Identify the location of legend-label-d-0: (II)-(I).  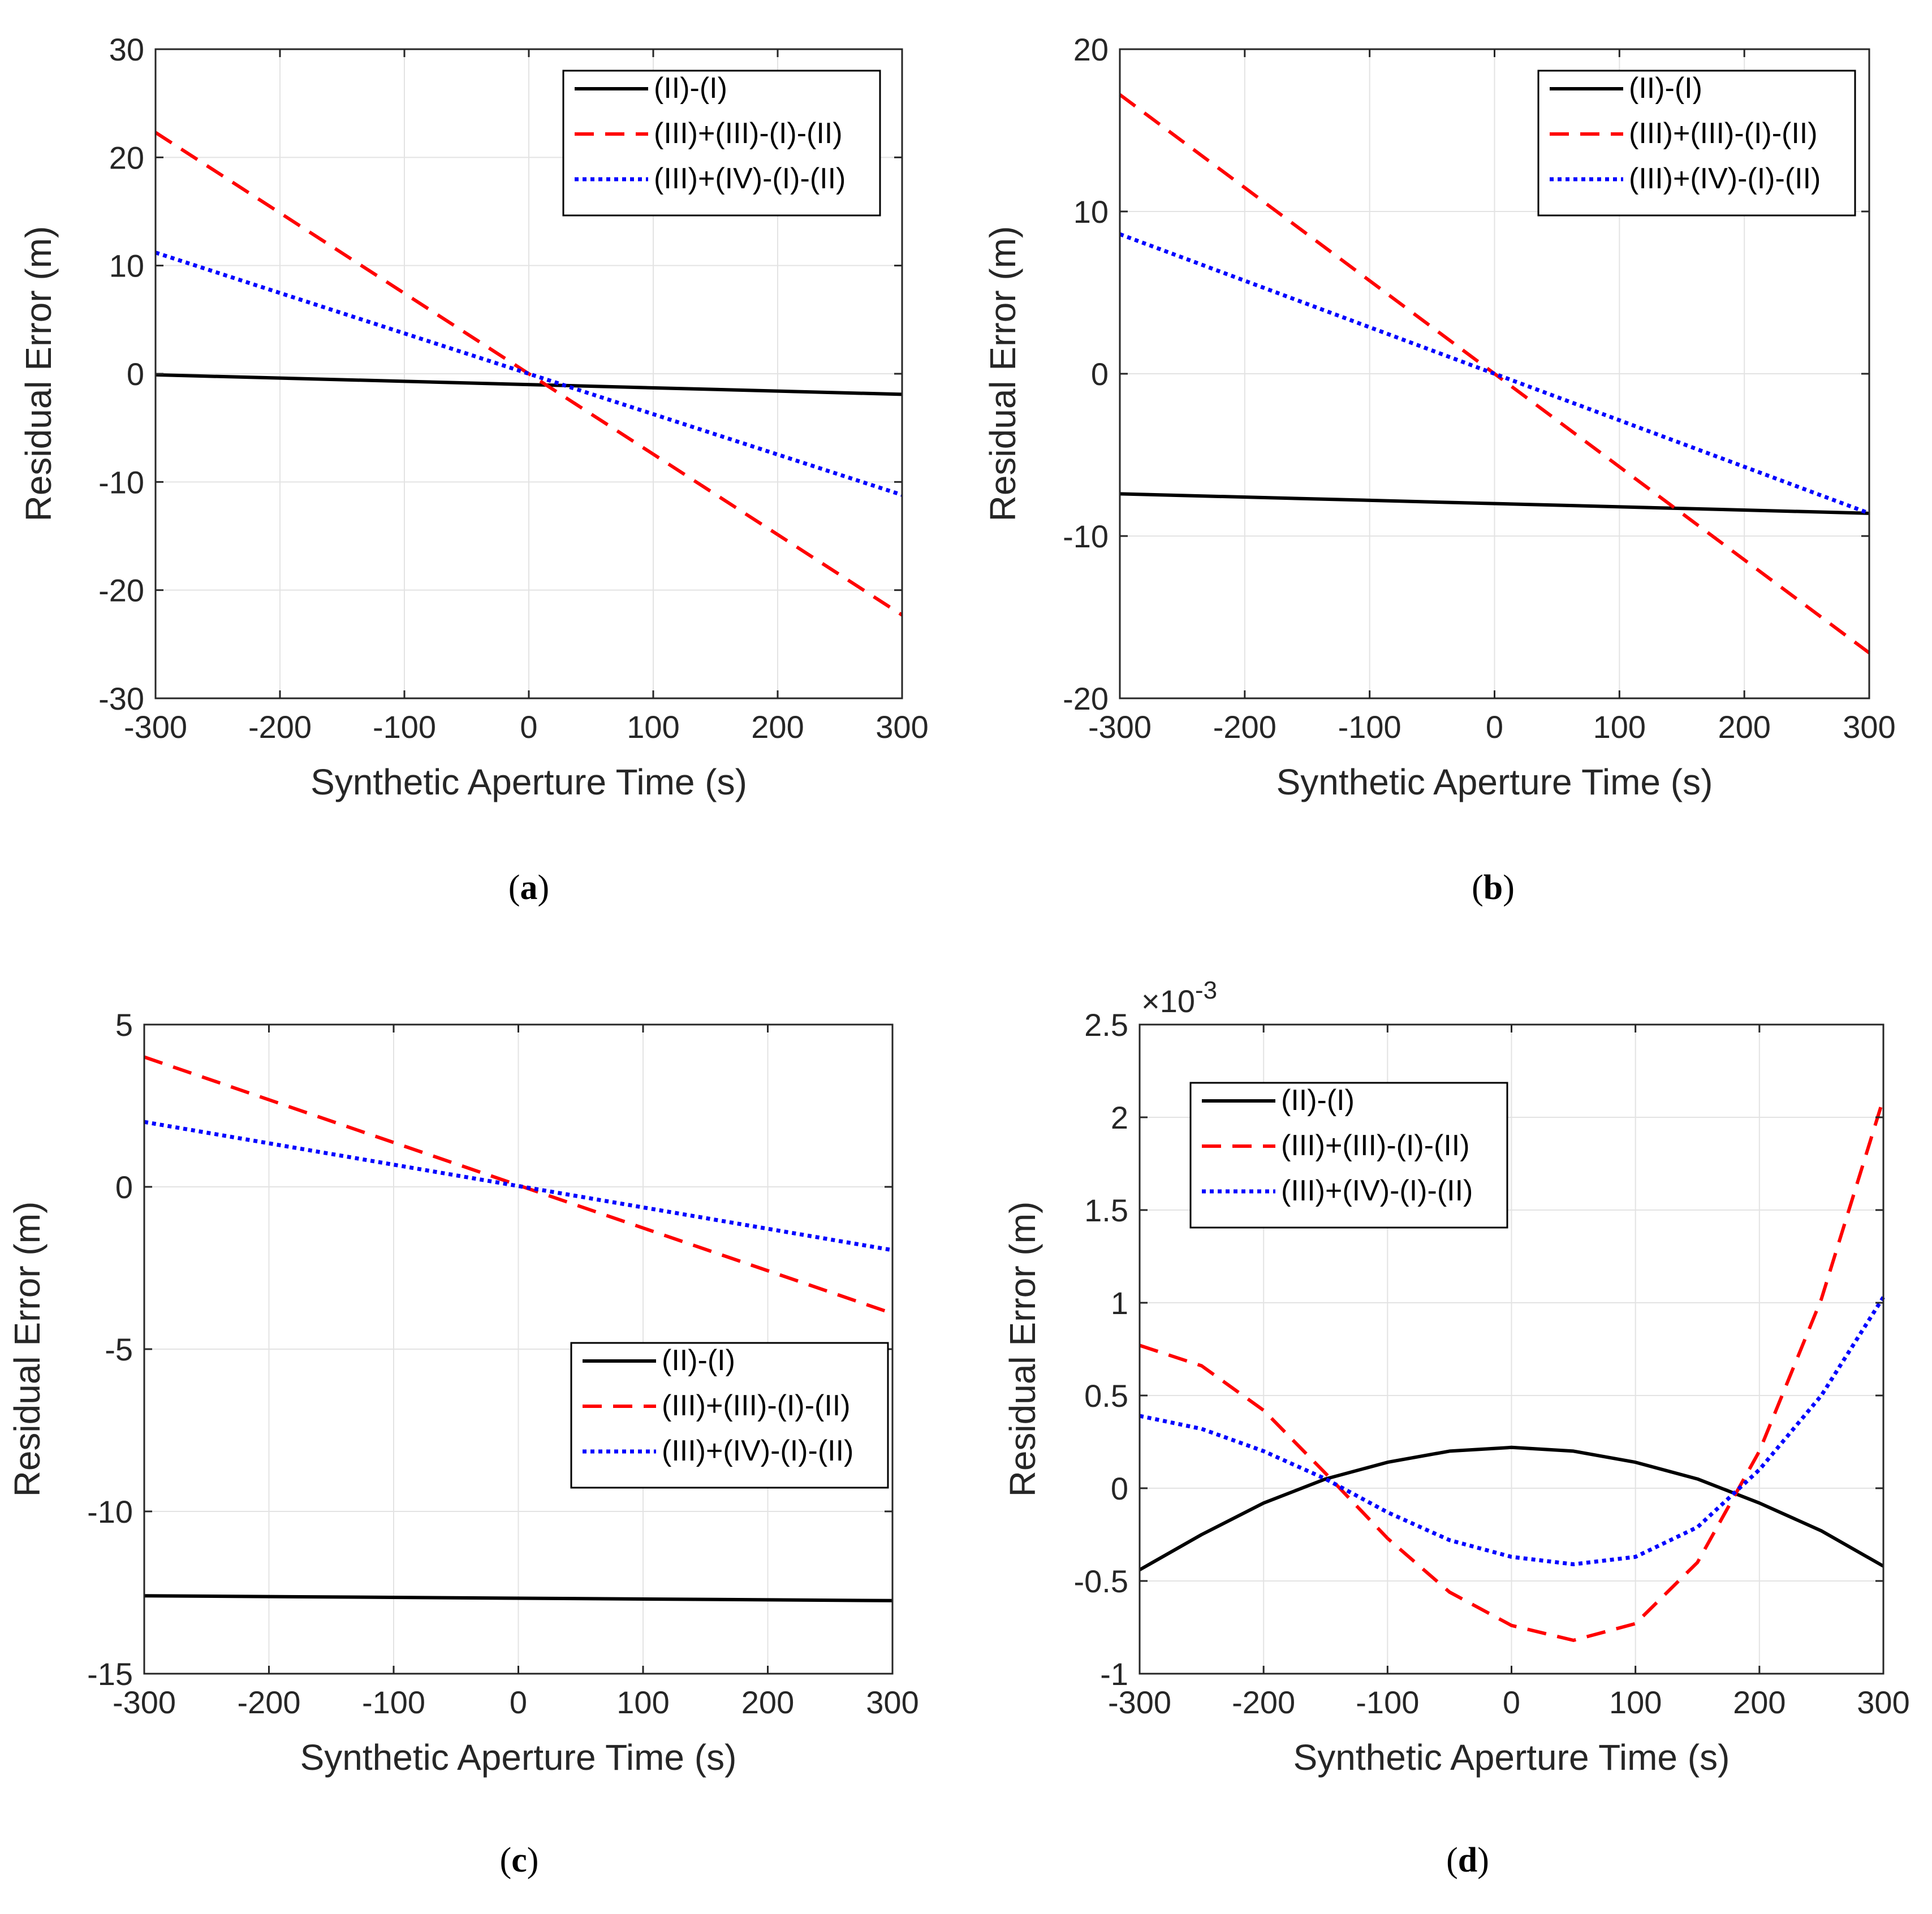
(1318, 1101).